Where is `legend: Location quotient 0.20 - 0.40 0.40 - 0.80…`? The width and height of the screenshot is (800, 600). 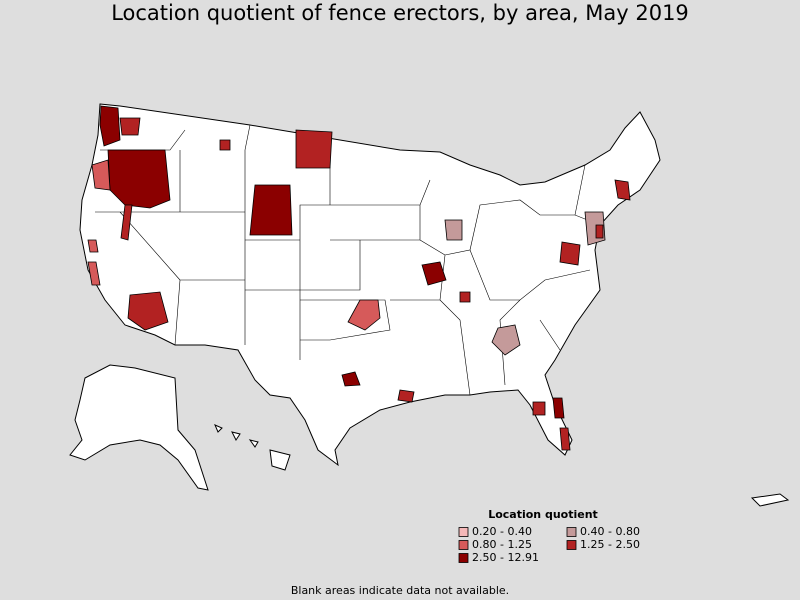
legend: Location quotient 0.20 - 0.40 0.40 - 0.80… is located at coordinates (549, 536).